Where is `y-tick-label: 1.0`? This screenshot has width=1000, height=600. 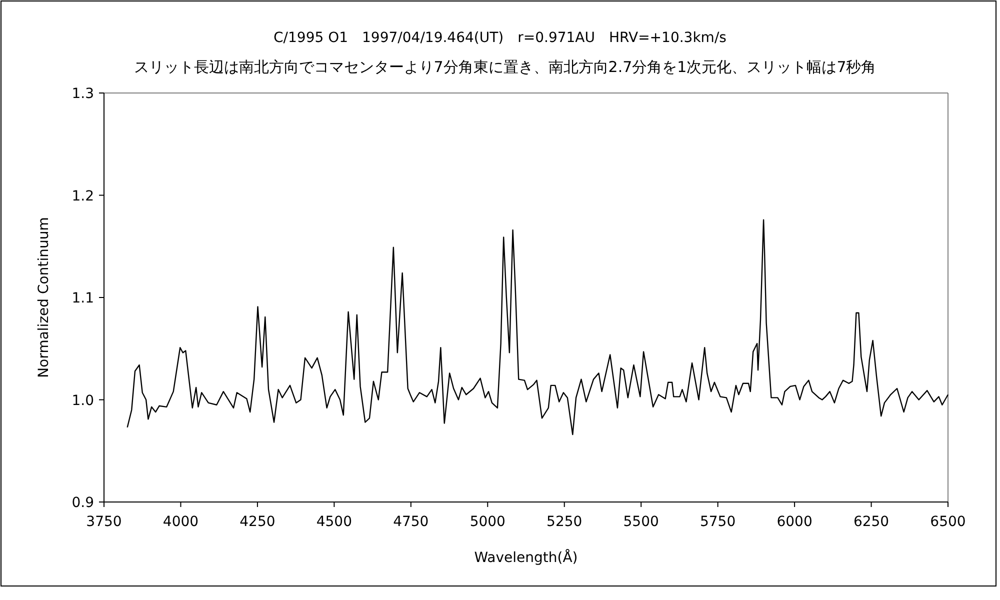
y-tick-label: 1.0 is located at coordinates (83, 400).